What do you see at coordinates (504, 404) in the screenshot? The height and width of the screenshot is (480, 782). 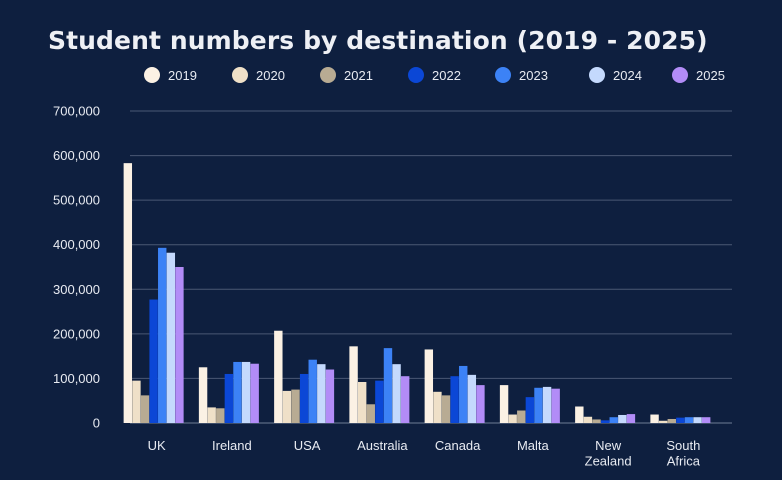 I see `bar-malta-2019` at bounding box center [504, 404].